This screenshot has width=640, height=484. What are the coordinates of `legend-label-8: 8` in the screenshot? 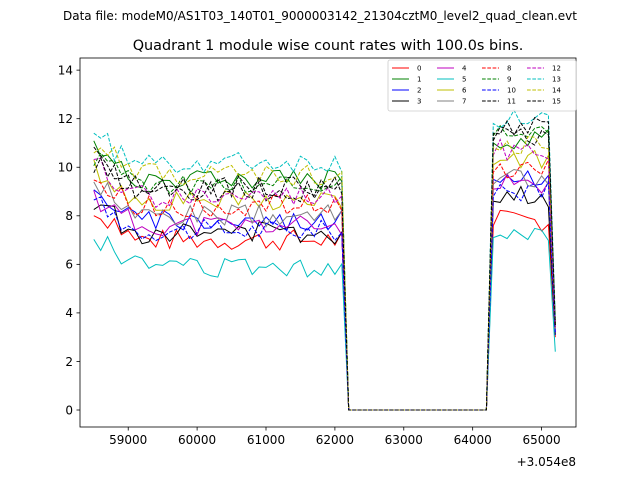 It's located at (509, 69).